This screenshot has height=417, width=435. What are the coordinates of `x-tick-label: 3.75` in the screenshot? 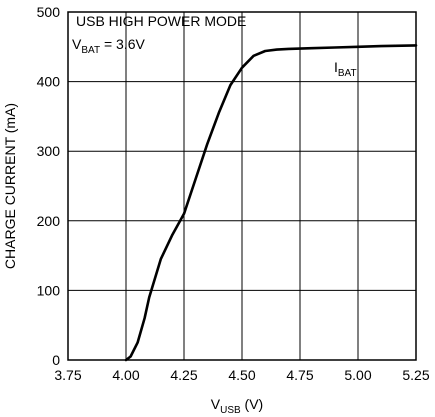 It's located at (67, 375).